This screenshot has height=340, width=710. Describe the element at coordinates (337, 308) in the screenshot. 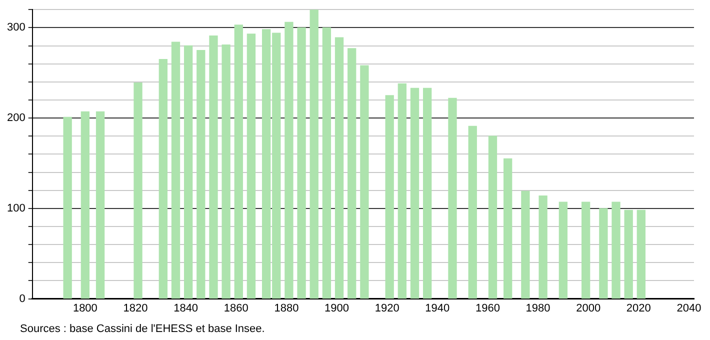

I see `x-tick-label: 1900` at that location.